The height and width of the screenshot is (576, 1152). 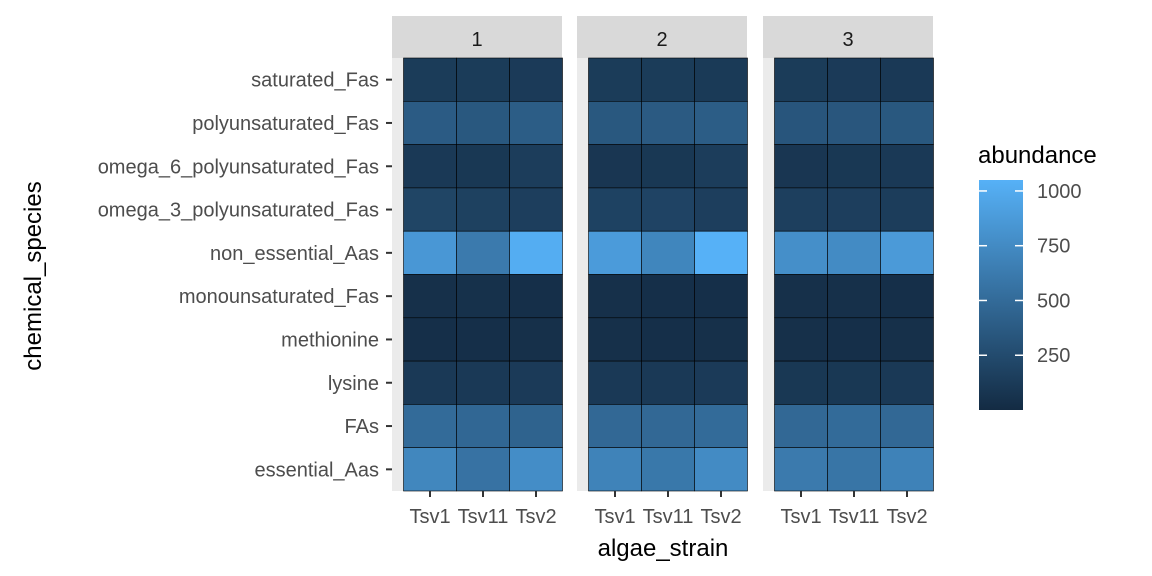 What do you see at coordinates (847, 40) in the screenshot?
I see `facet-strip-label: 3` at bounding box center [847, 40].